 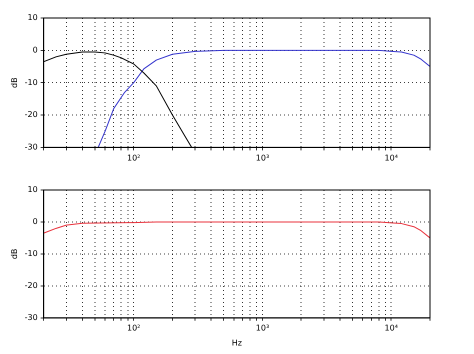 What do you see at coordinates (237, 343) in the screenshot?
I see `x-axis-title: Hz` at bounding box center [237, 343].